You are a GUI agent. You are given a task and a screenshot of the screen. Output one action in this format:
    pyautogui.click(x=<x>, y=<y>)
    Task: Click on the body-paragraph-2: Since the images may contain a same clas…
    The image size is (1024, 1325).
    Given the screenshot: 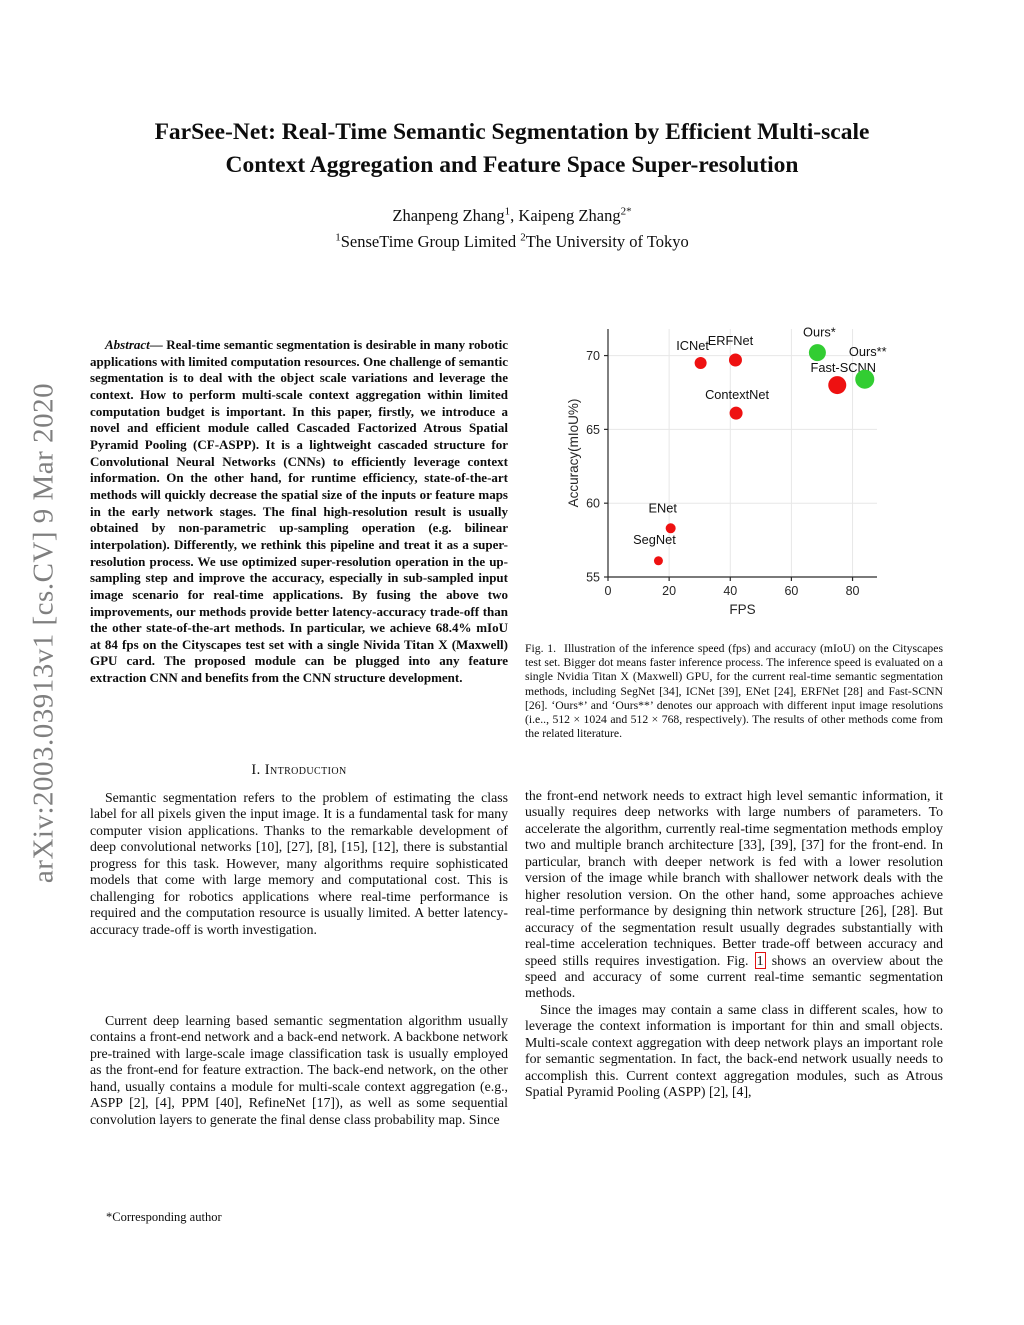 What is the action you would take?
    pyautogui.click(x=734, y=1050)
    